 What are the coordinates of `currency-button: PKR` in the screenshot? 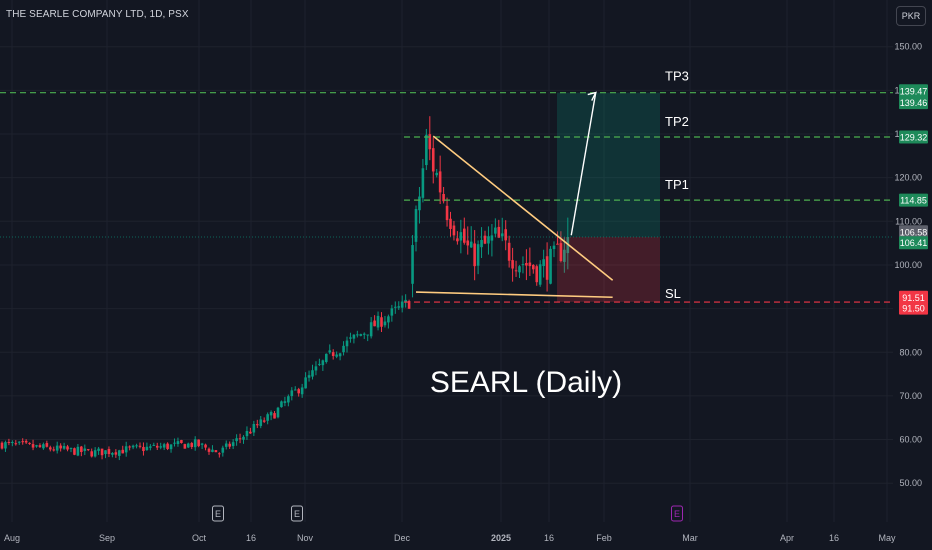 It's located at (911, 16).